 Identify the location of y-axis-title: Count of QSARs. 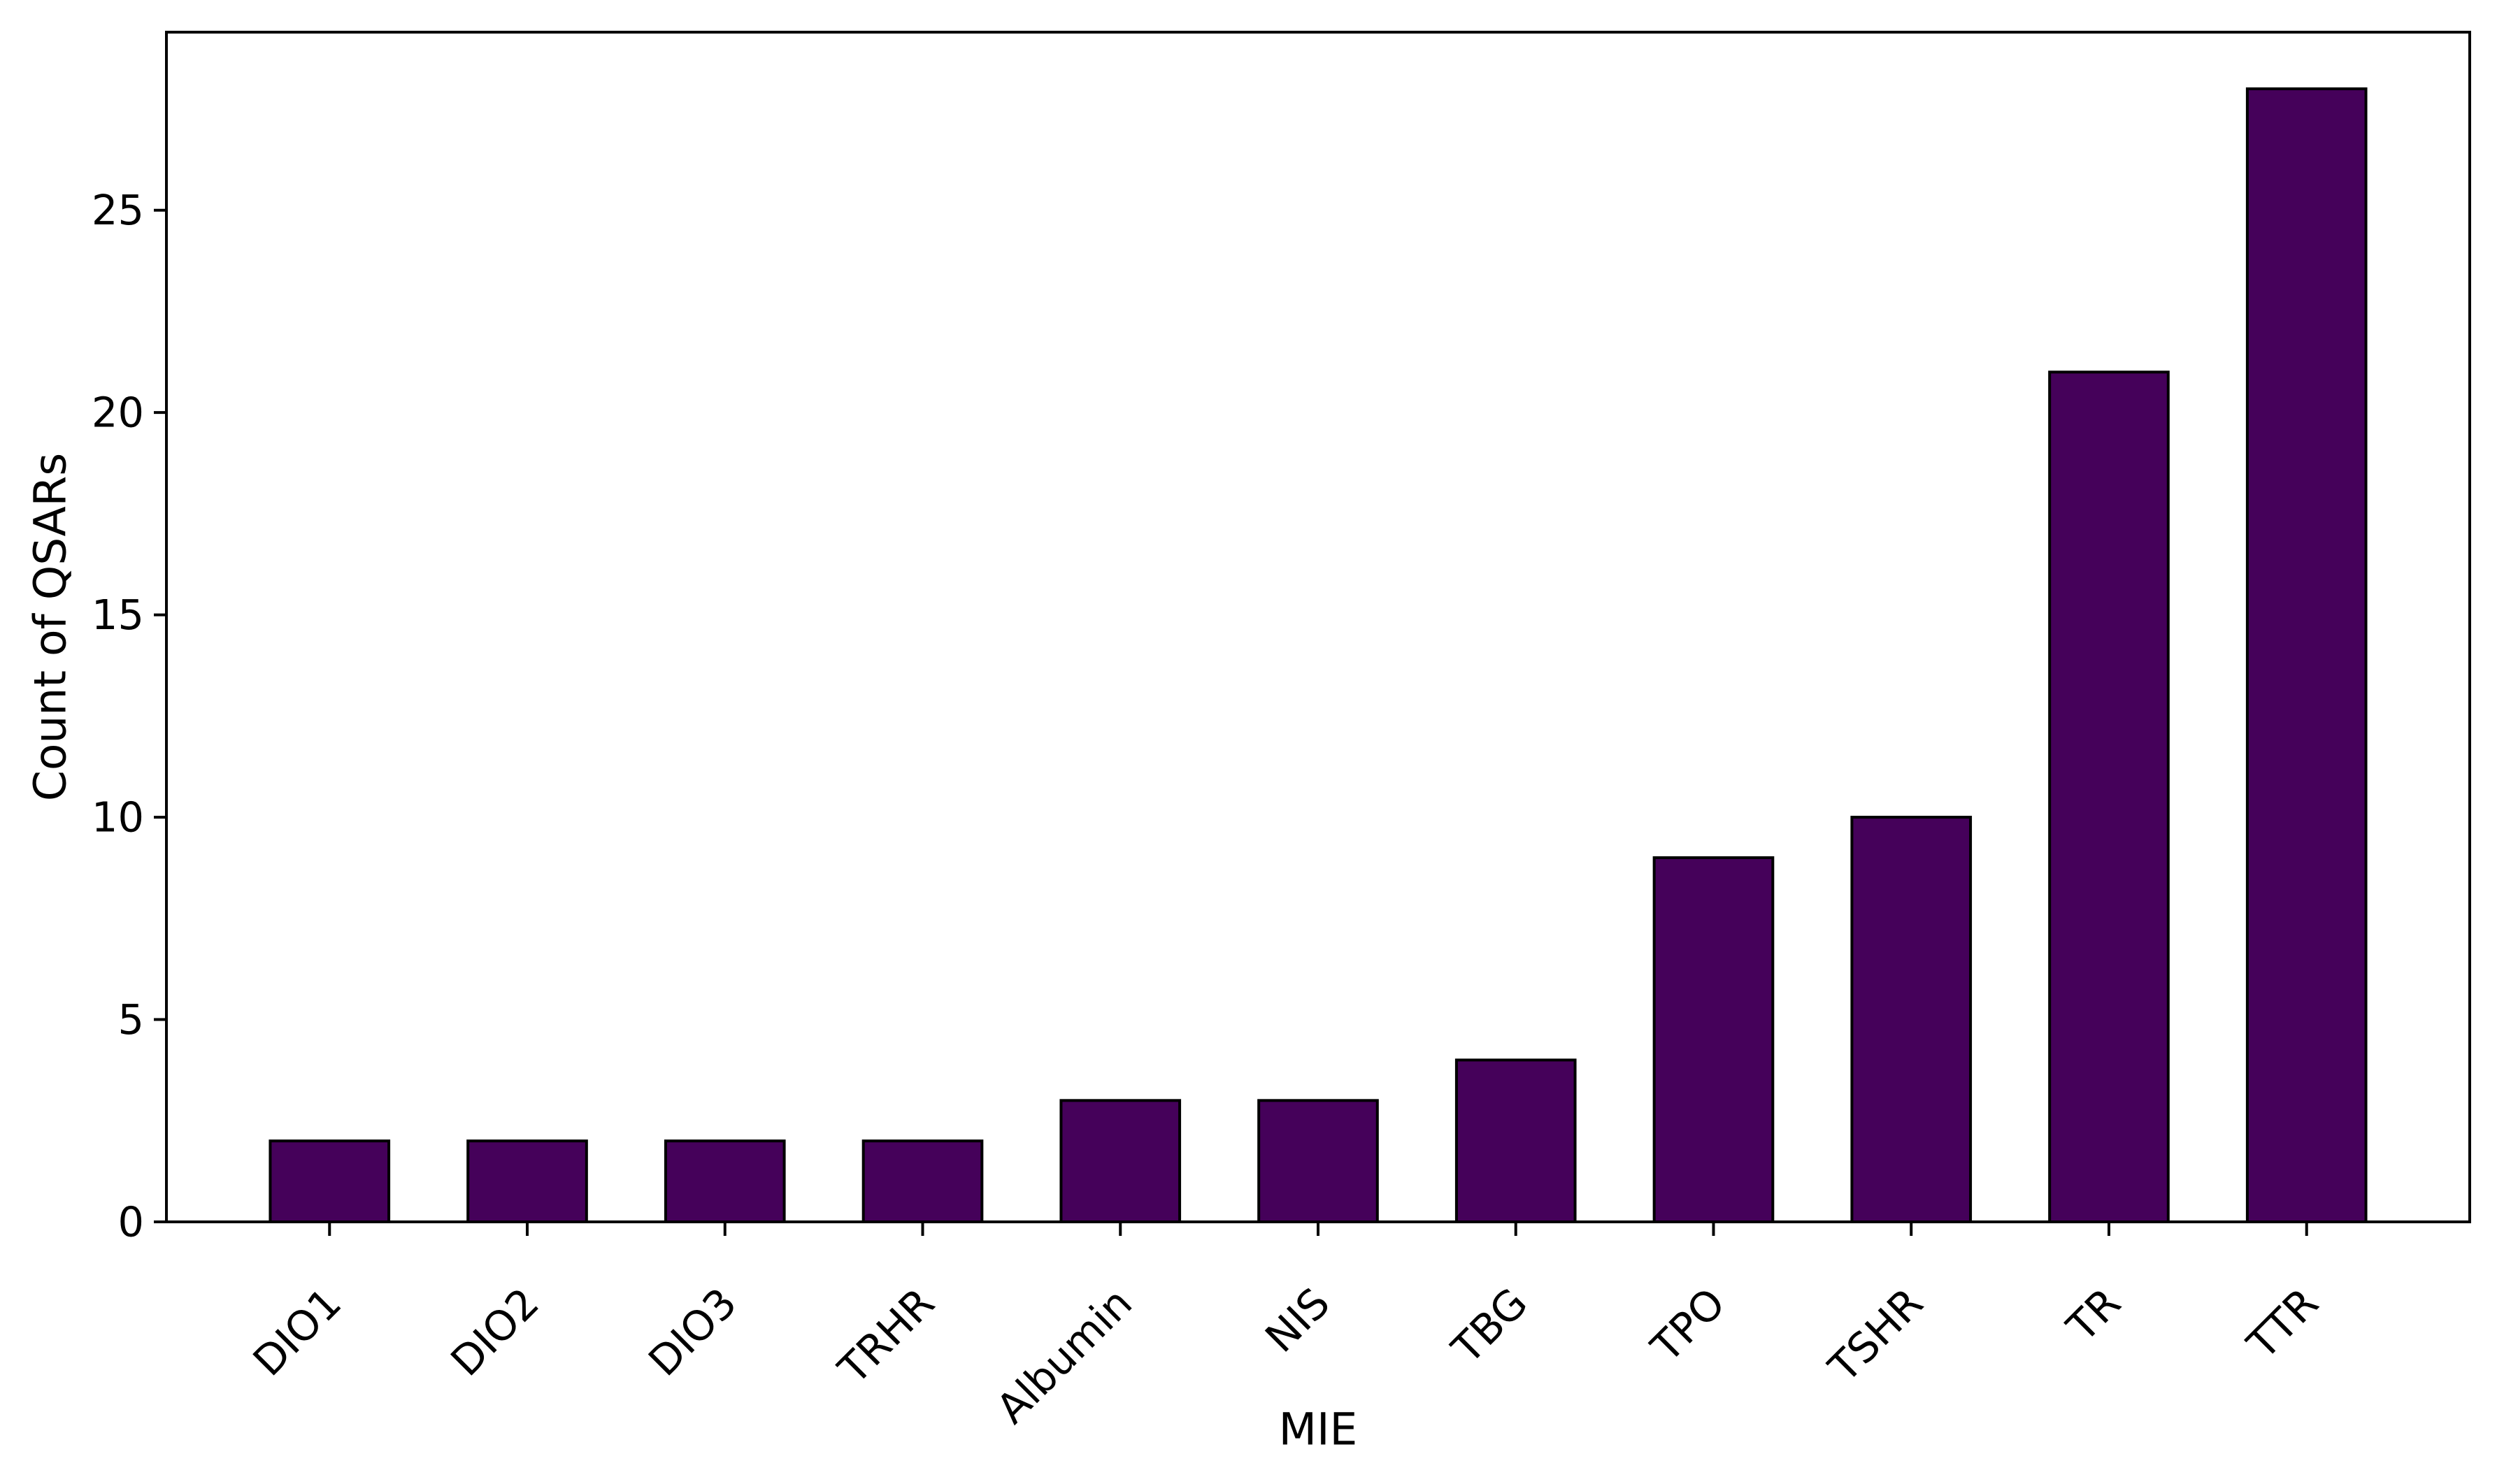
(50, 627).